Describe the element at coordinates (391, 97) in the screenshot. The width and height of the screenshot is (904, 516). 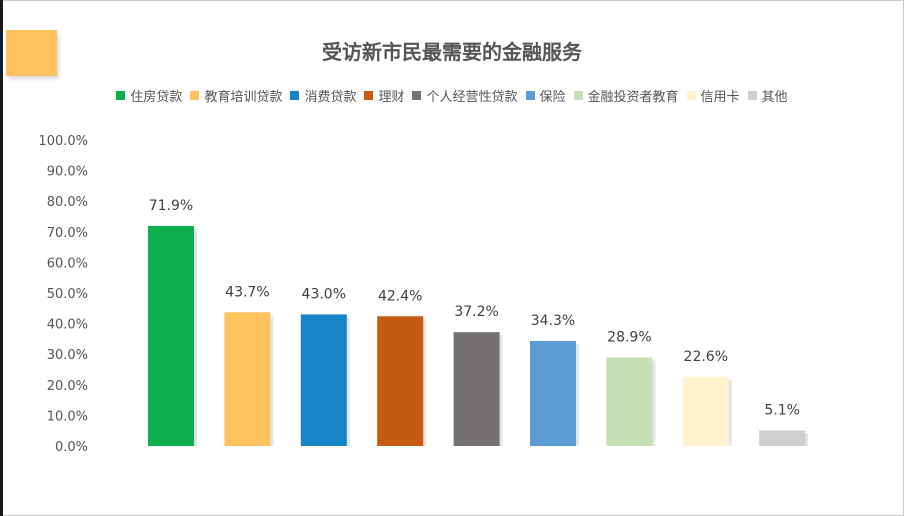
I see `legend-label: 理财` at that location.